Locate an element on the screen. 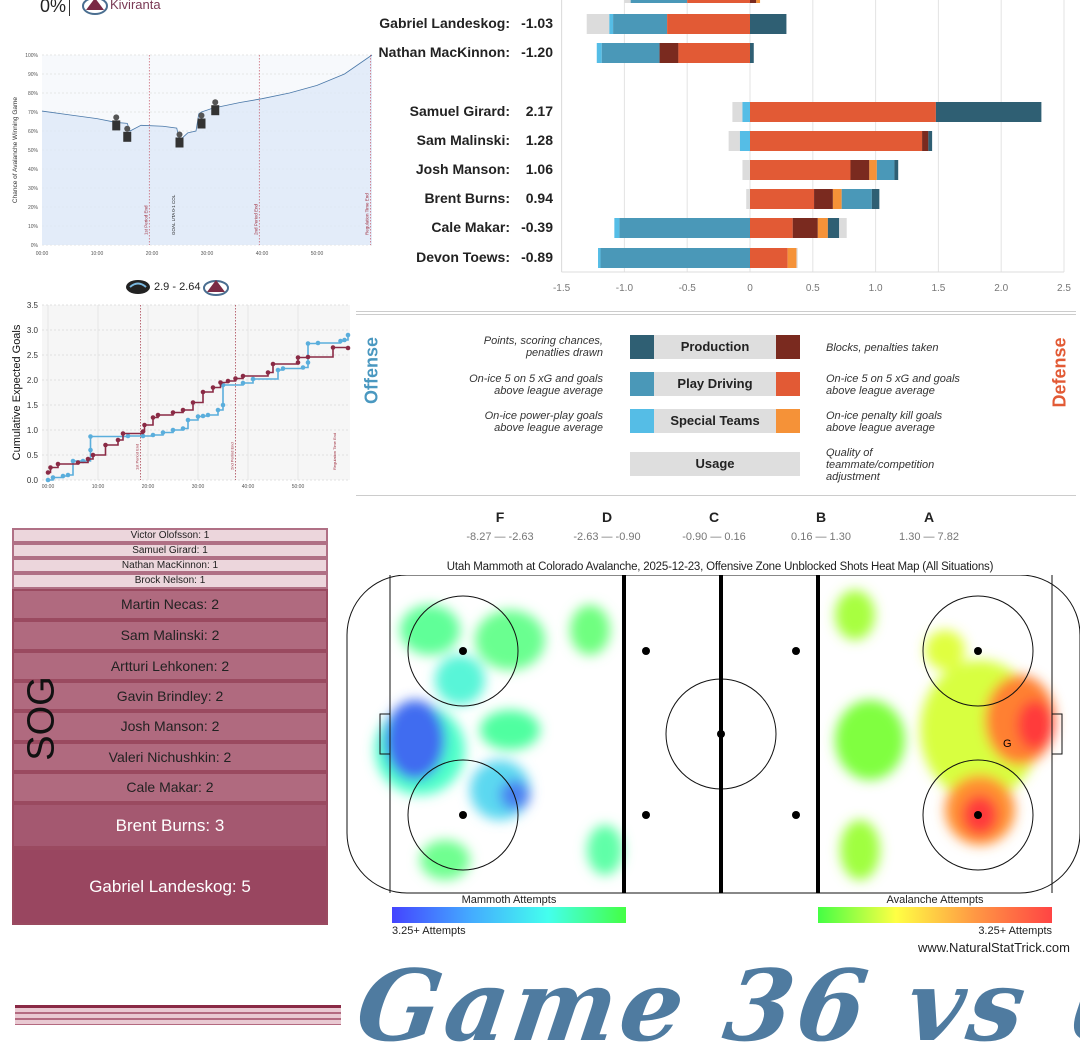 This screenshot has width=1080, height=1064. legend-production-defense-desc: Blocks, penalties taken is located at coordinates (882, 348).